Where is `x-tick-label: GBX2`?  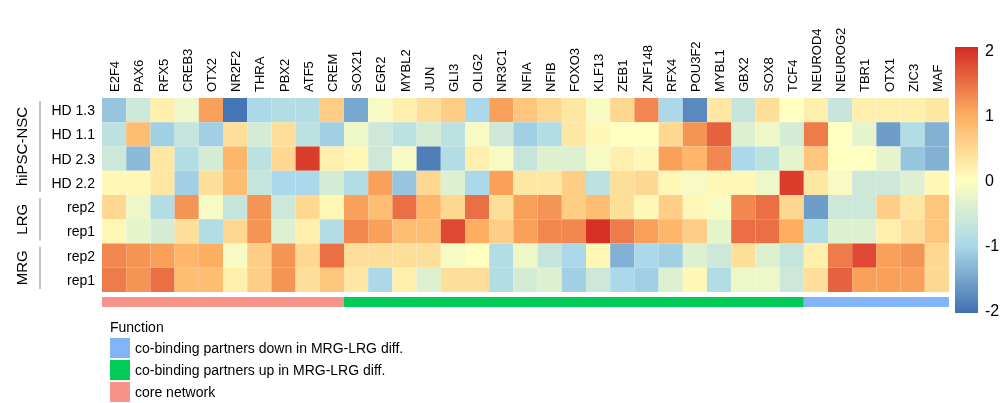 x-tick-label: GBX2 is located at coordinates (744, 74).